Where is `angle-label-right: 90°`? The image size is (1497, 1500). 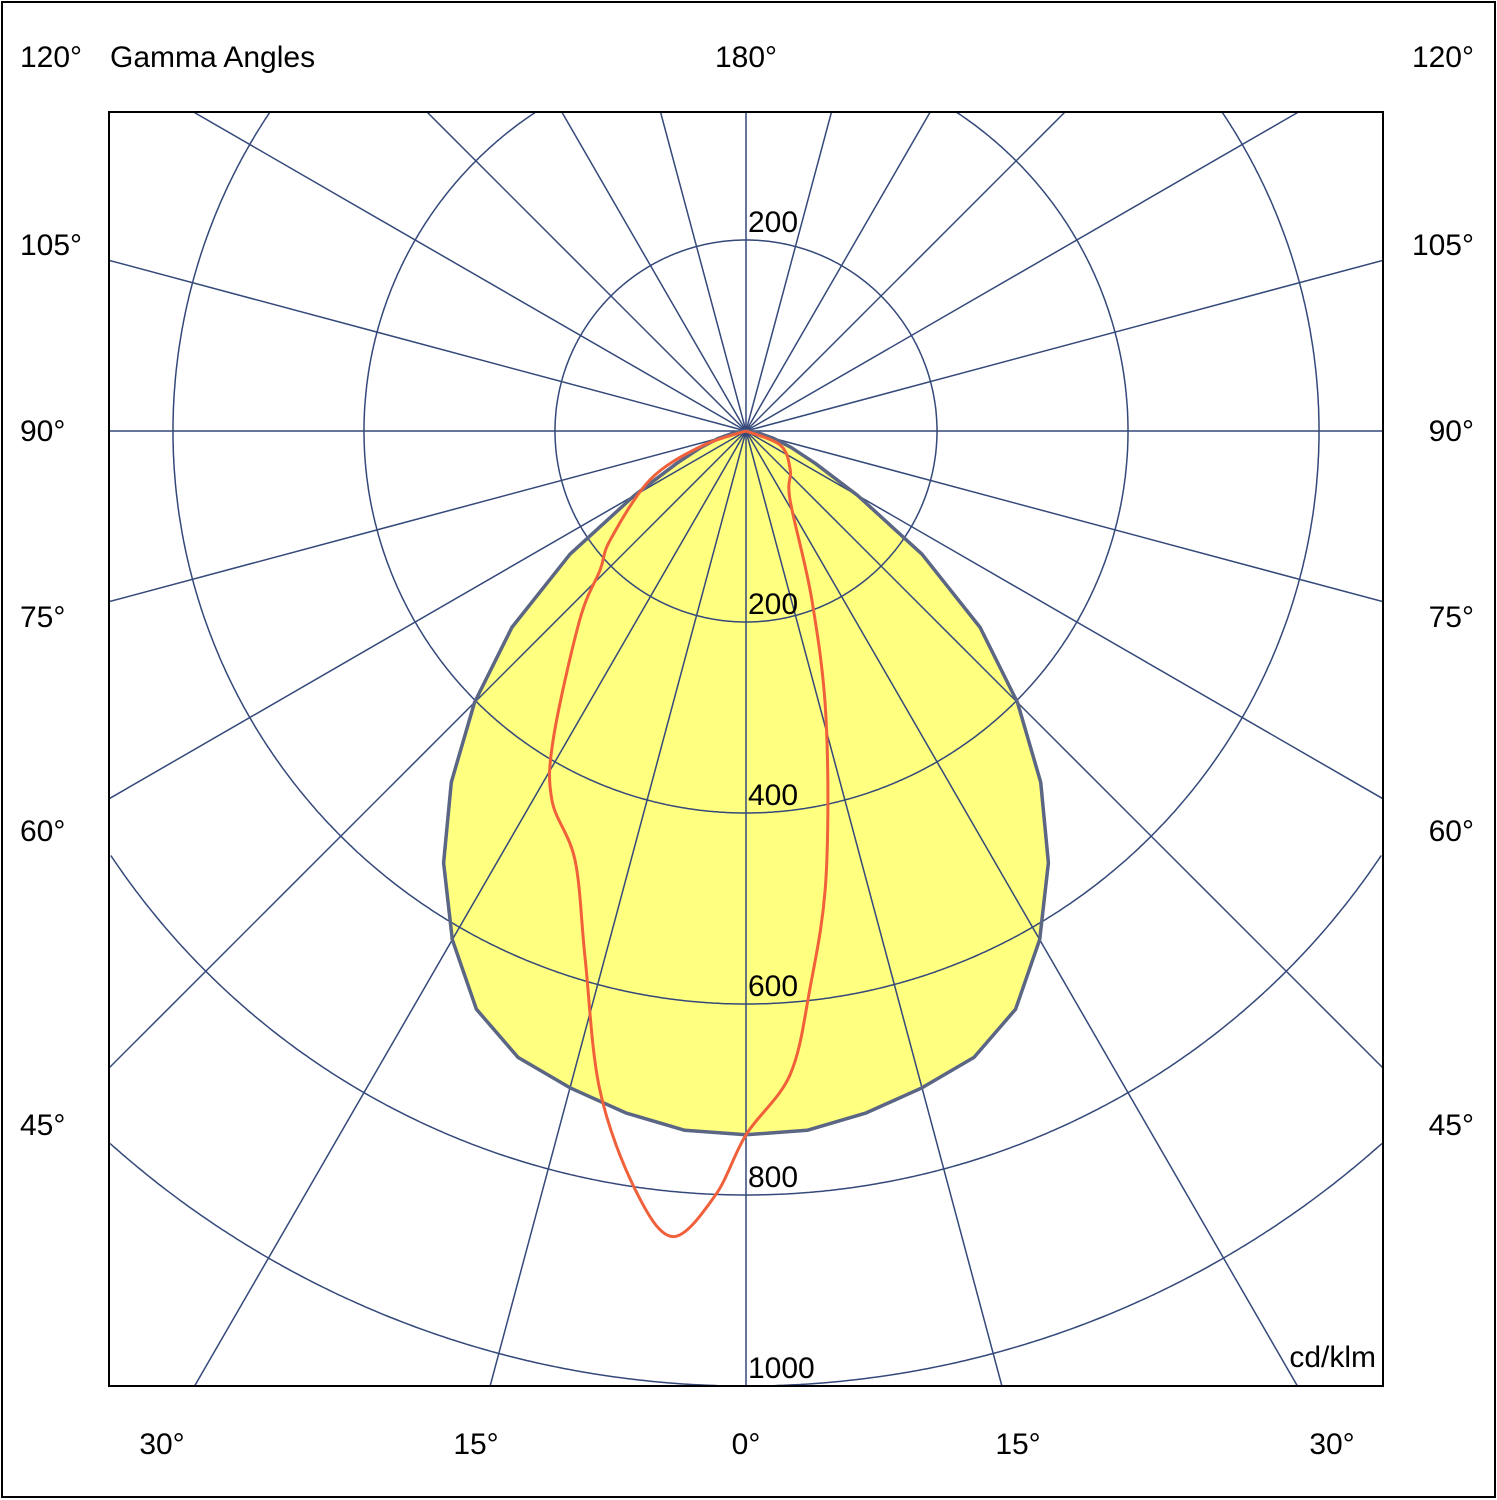 angle-label-right: 90° is located at coordinates (1451, 431).